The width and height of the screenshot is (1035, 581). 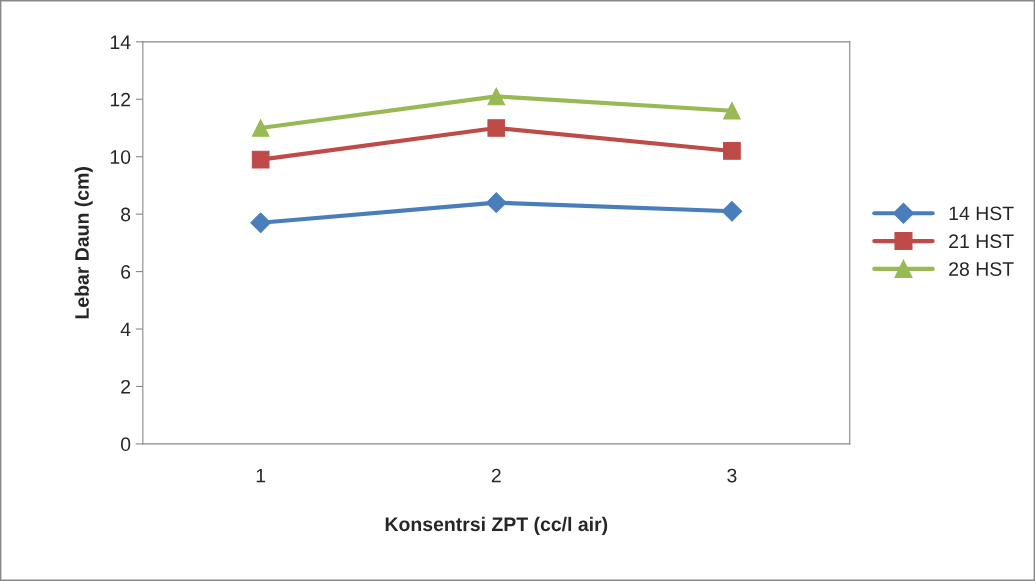 What do you see at coordinates (125, 444) in the screenshot?
I see `y-tick-label: 0` at bounding box center [125, 444].